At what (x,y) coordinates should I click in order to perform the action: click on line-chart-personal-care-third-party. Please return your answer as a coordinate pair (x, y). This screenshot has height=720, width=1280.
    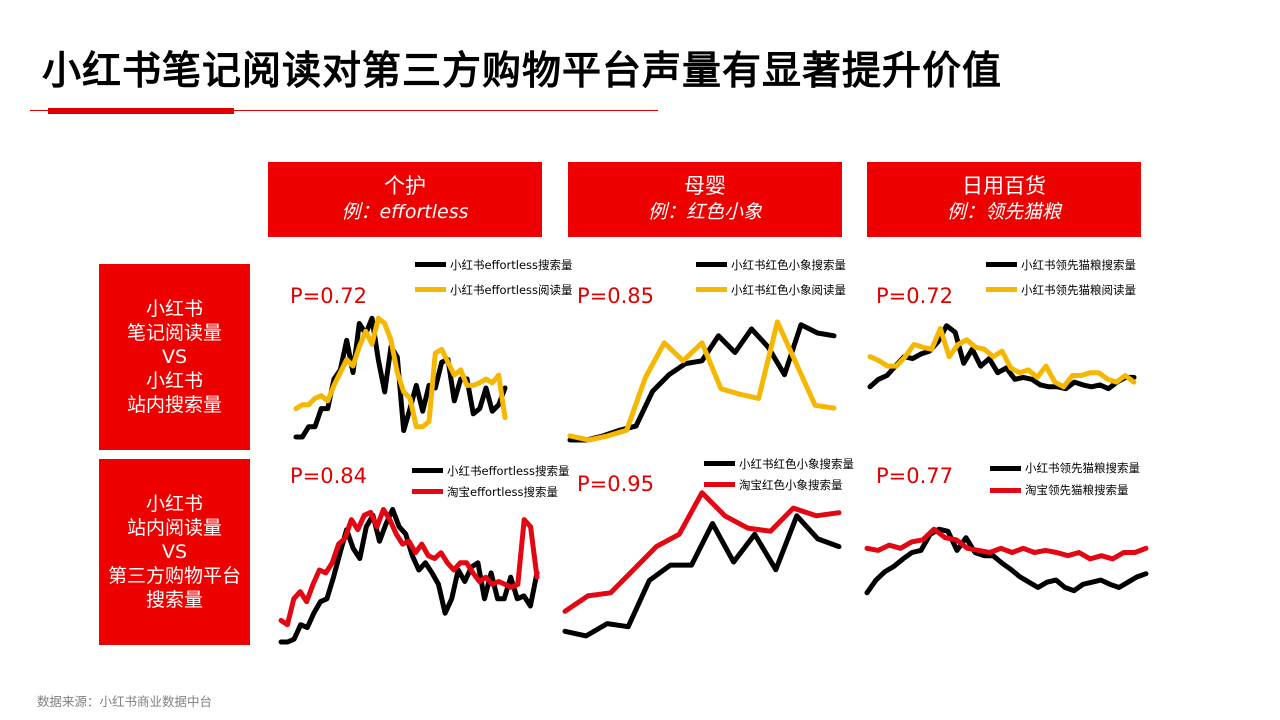
    Looking at the image, I should click on (409, 576).